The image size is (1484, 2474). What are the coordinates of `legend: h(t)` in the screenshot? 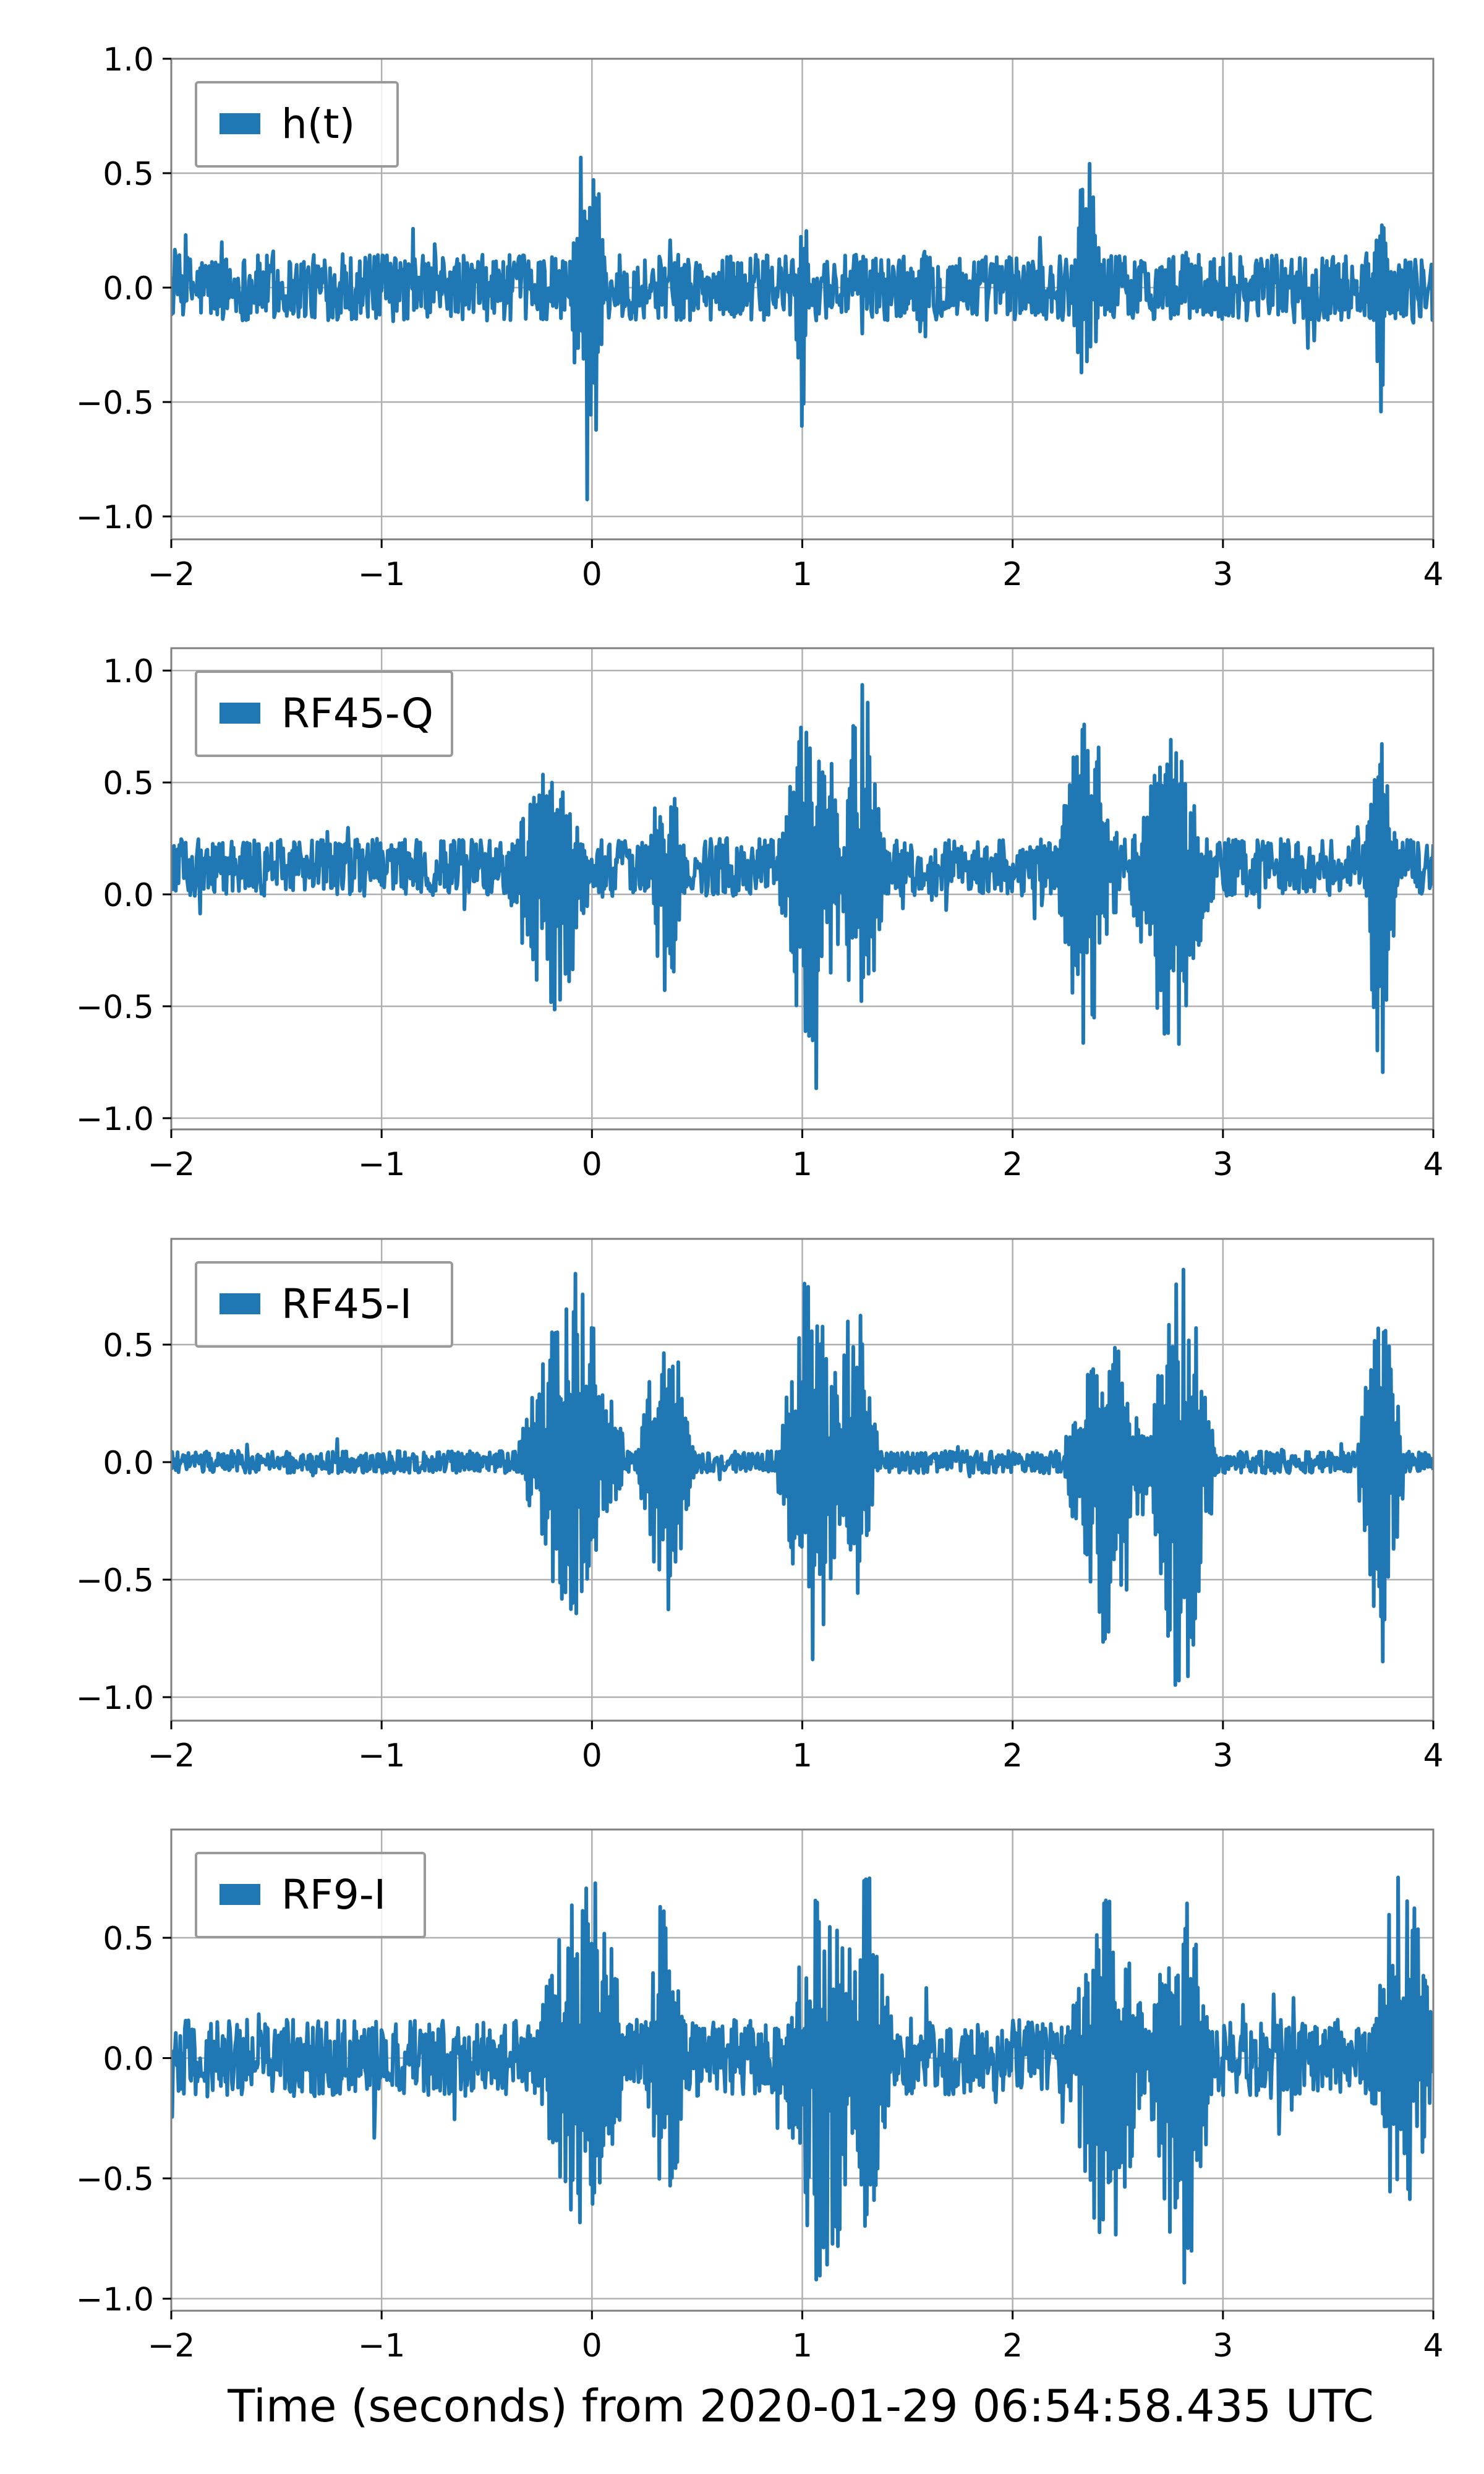 It's located at (297, 124).